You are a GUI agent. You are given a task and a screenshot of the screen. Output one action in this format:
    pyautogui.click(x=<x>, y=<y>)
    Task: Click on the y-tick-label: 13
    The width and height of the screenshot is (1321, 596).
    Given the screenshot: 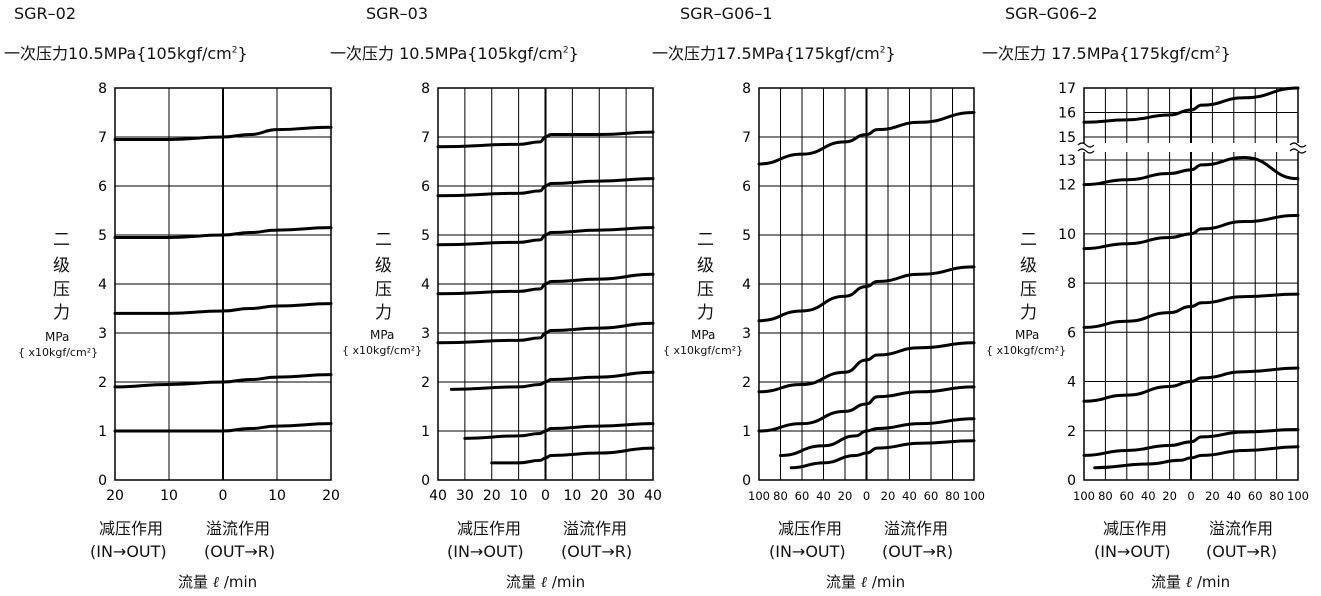 What is the action you would take?
    pyautogui.click(x=1067, y=161)
    